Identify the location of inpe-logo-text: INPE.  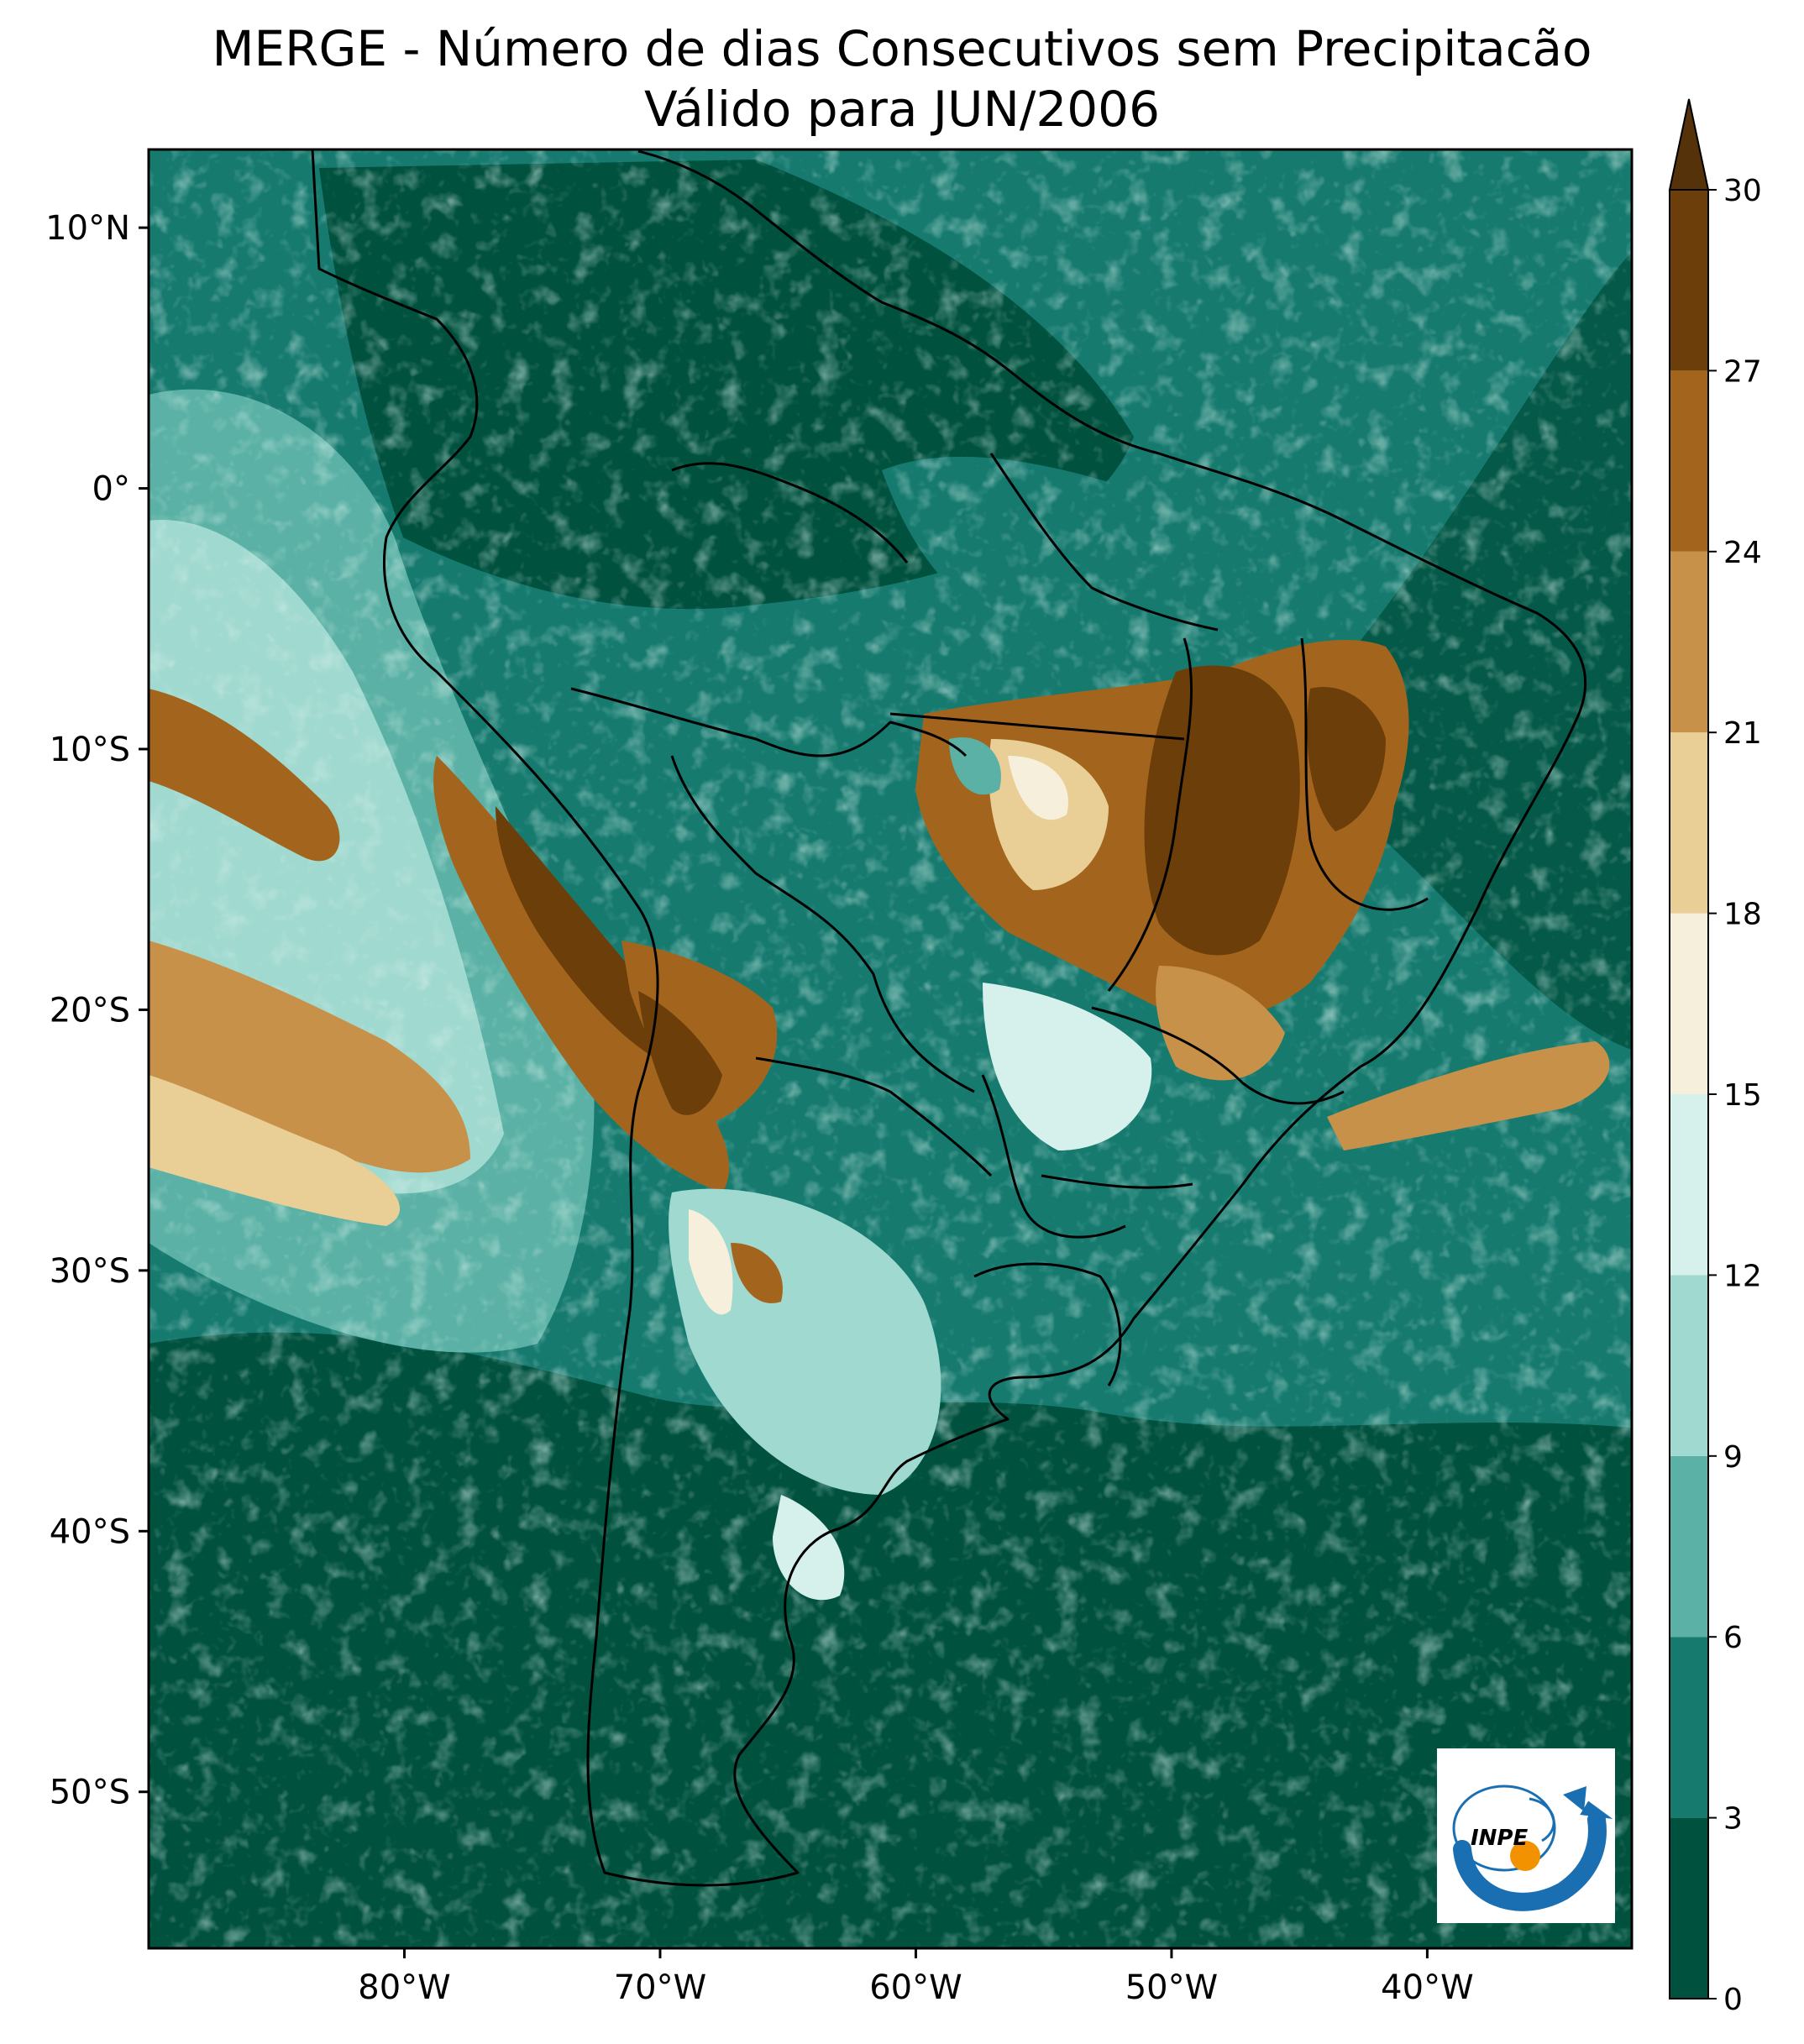
(1499, 1838).